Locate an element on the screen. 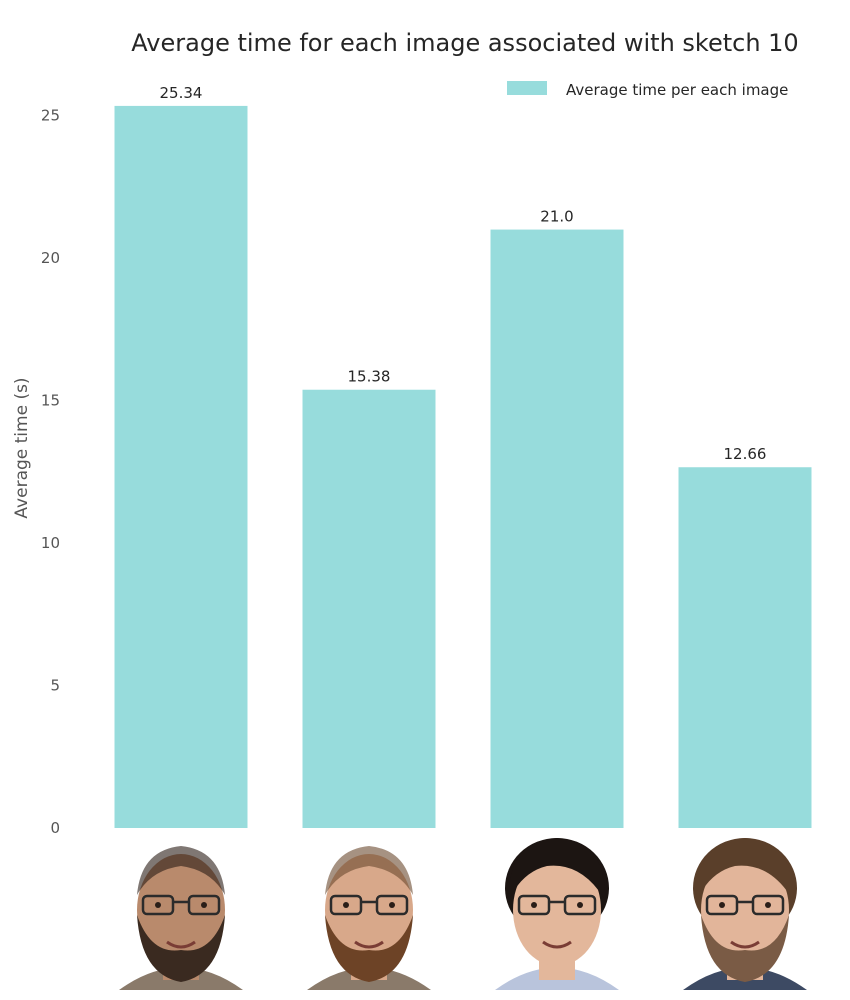 Image resolution: width=850 pixels, height=1000 pixels. data-label: 15.38 is located at coordinates (369, 377).